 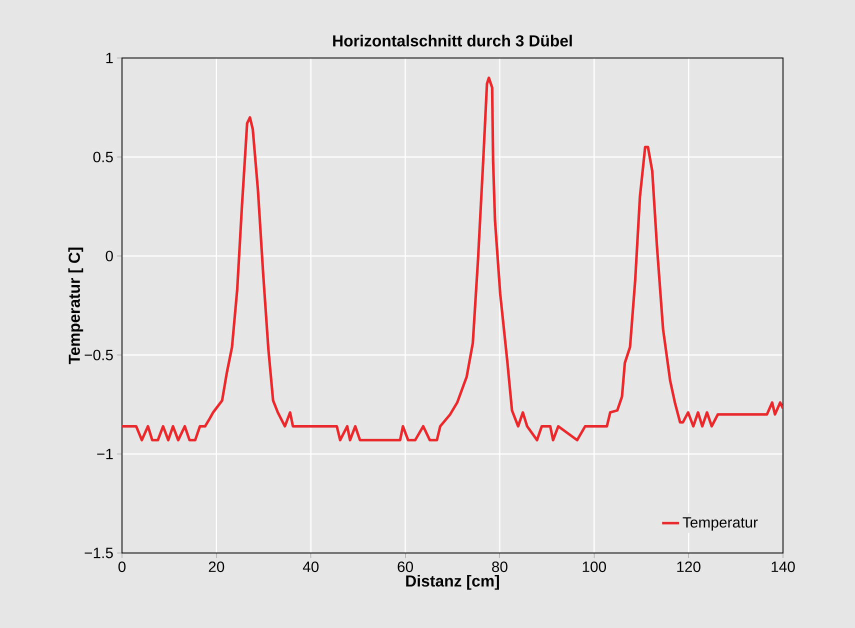 I want to click on x-tick-label: 40, so click(x=310, y=566).